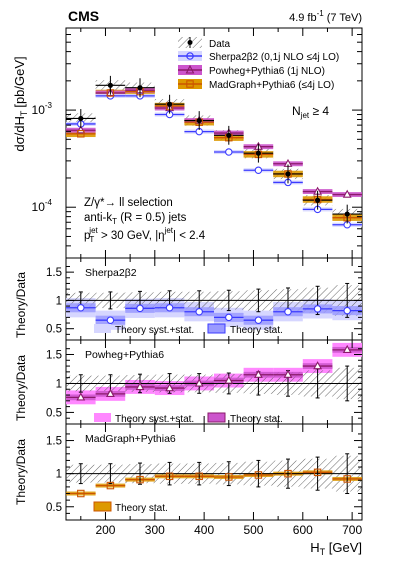 Image resolution: width=407 pixels, height=561 pixels. What do you see at coordinates (310, 112) in the screenshot?
I see `njet-label: Njet ≥ 4` at bounding box center [310, 112].